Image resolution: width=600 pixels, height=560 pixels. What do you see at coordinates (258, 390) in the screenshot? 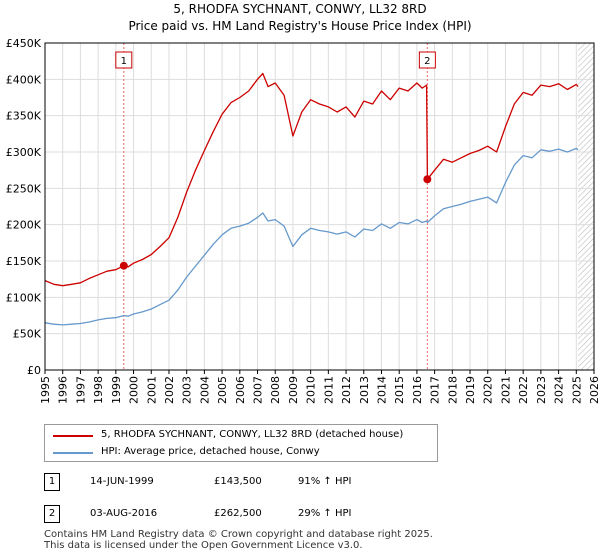
I see `x-tick-label: 2007` at bounding box center [258, 390].